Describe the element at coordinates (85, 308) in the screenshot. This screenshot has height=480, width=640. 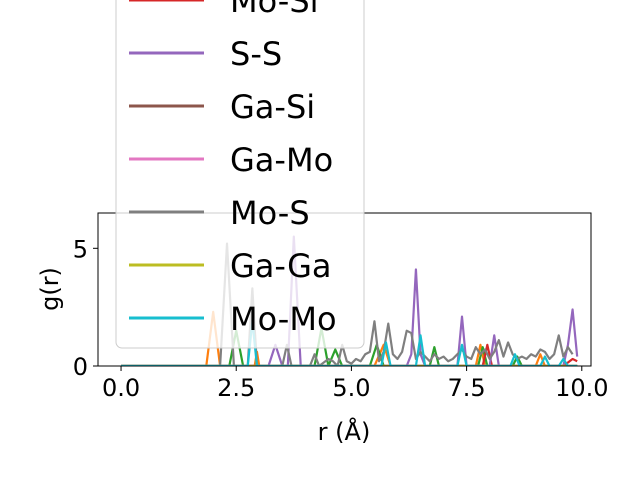
I see `y-axis: 05` at that location.